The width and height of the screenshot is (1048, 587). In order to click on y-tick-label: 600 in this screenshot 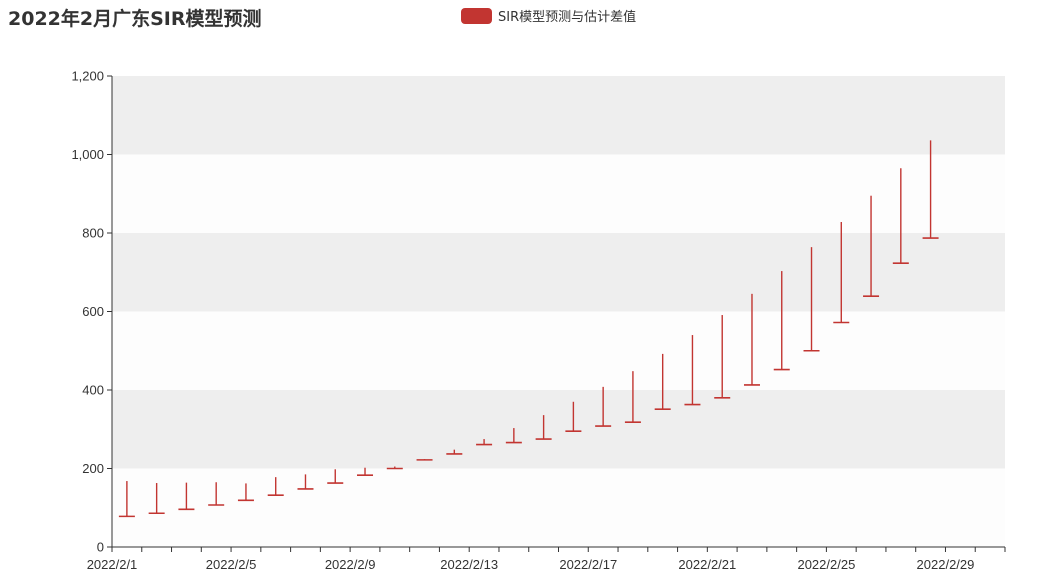, I will do `click(93, 311)`.